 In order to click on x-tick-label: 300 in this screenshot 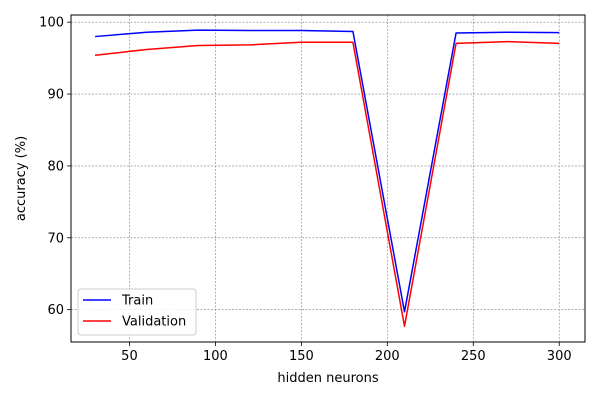, I will do `click(559, 356)`.